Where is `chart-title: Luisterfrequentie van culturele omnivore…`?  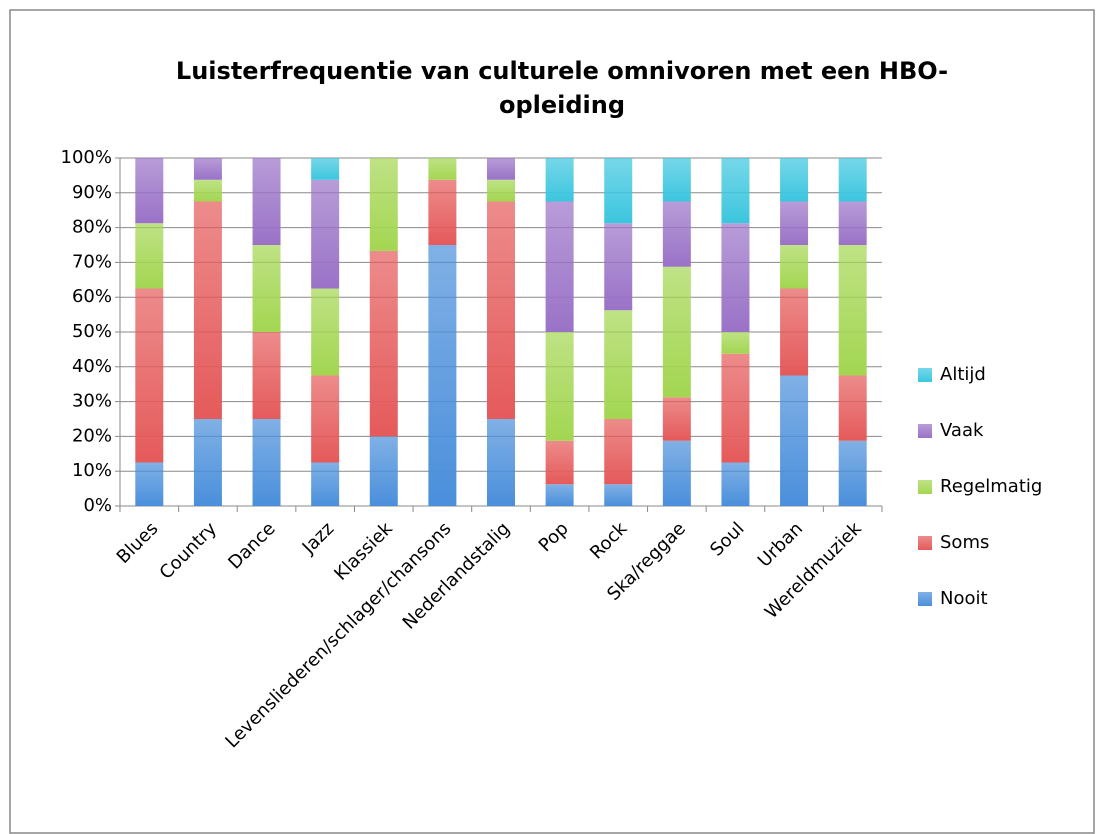
chart-title: Luisterfrequentie van culturele omnivore… is located at coordinates (562, 71).